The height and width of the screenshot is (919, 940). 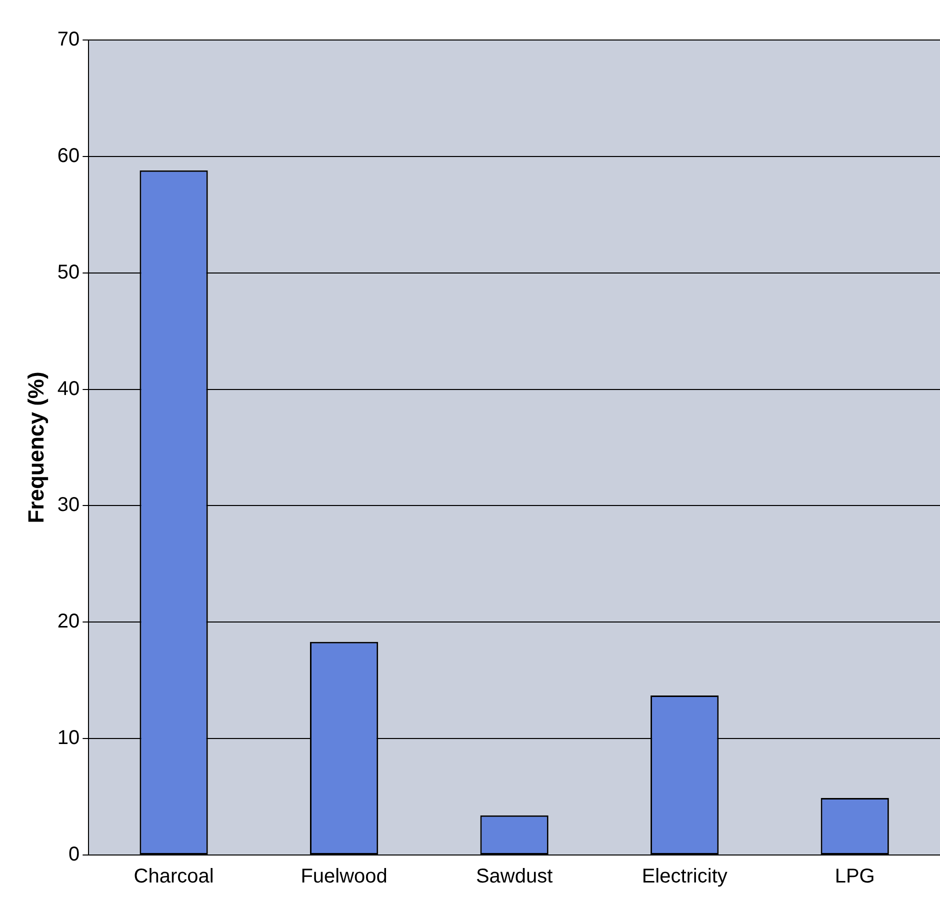 I want to click on y-tick-label: 70, so click(x=68, y=39).